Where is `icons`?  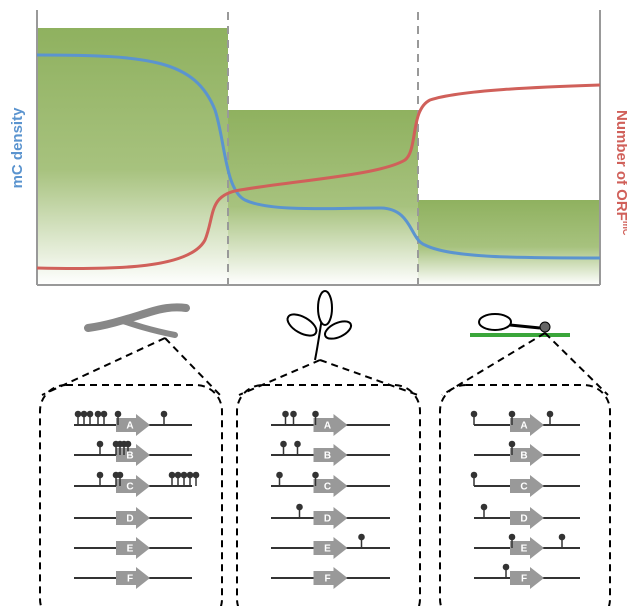
icons is located at coordinates (327, 325).